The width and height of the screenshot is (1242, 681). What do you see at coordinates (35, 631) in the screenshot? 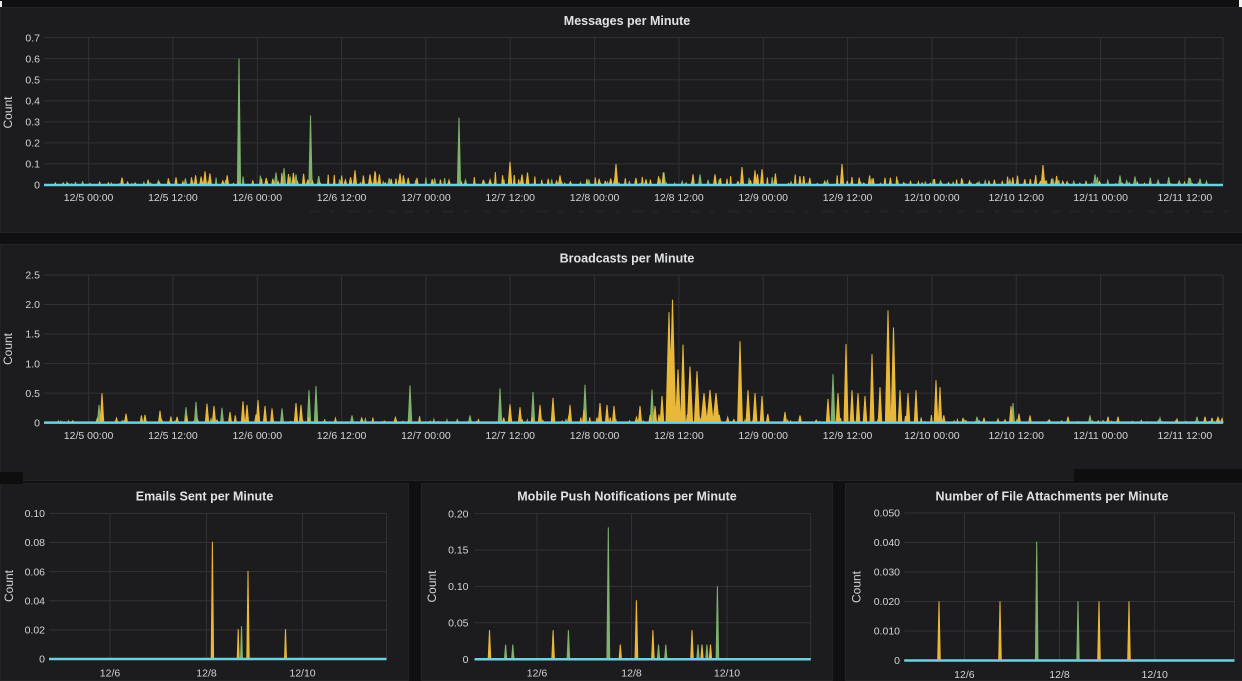
I see `svg-text: 0.02` at bounding box center [35, 631].